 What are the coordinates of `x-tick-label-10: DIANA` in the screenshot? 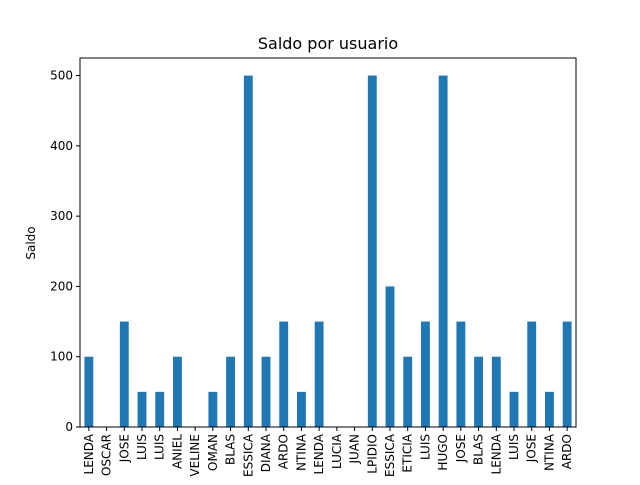 It's located at (266, 452).